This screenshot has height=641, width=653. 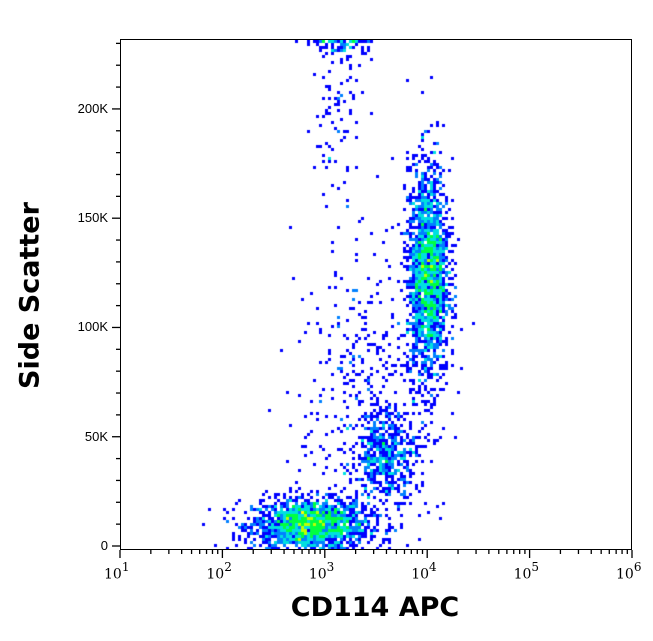 What do you see at coordinates (526, 571) in the screenshot?
I see `x-tick-label: 10⁵` at bounding box center [526, 571].